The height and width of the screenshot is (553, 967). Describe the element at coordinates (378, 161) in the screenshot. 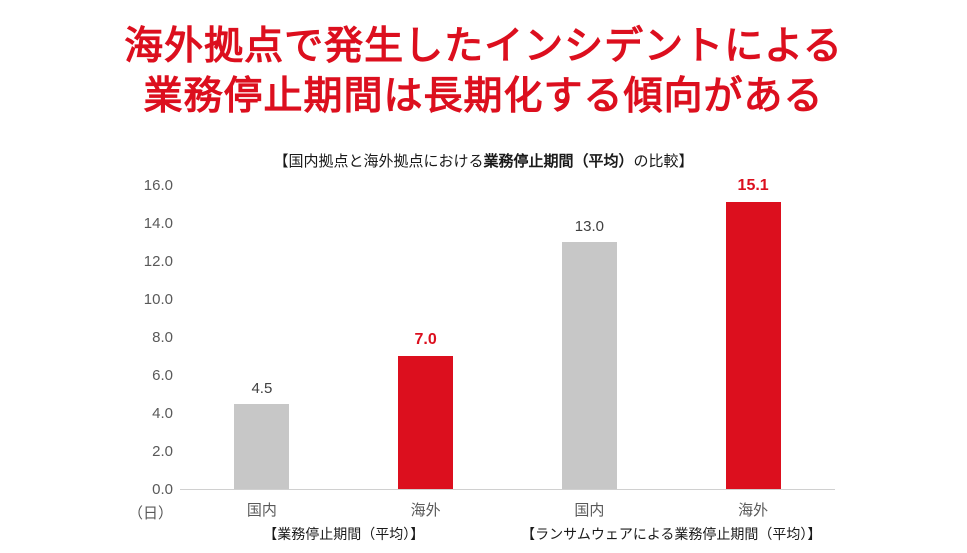

I see `chart-subtitle-prefix: 【国内拠点と海外拠点における` at that location.